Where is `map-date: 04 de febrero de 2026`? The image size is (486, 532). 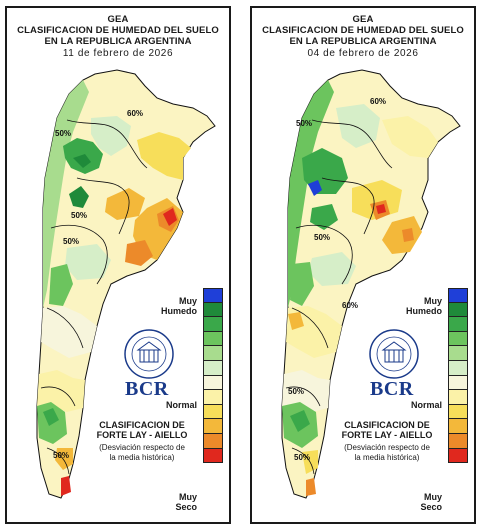
map-date: 04 de febrero de 2026 is located at coordinates (363, 53).